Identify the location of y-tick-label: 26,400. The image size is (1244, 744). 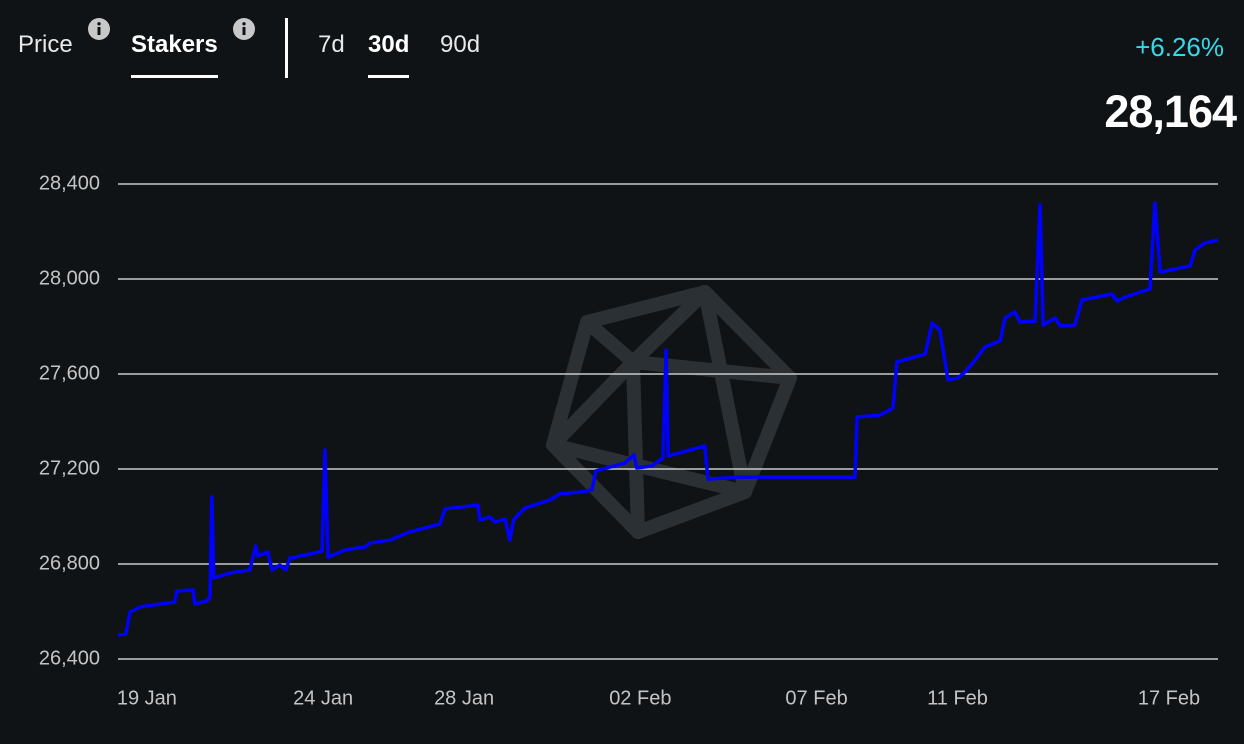
(69, 658).